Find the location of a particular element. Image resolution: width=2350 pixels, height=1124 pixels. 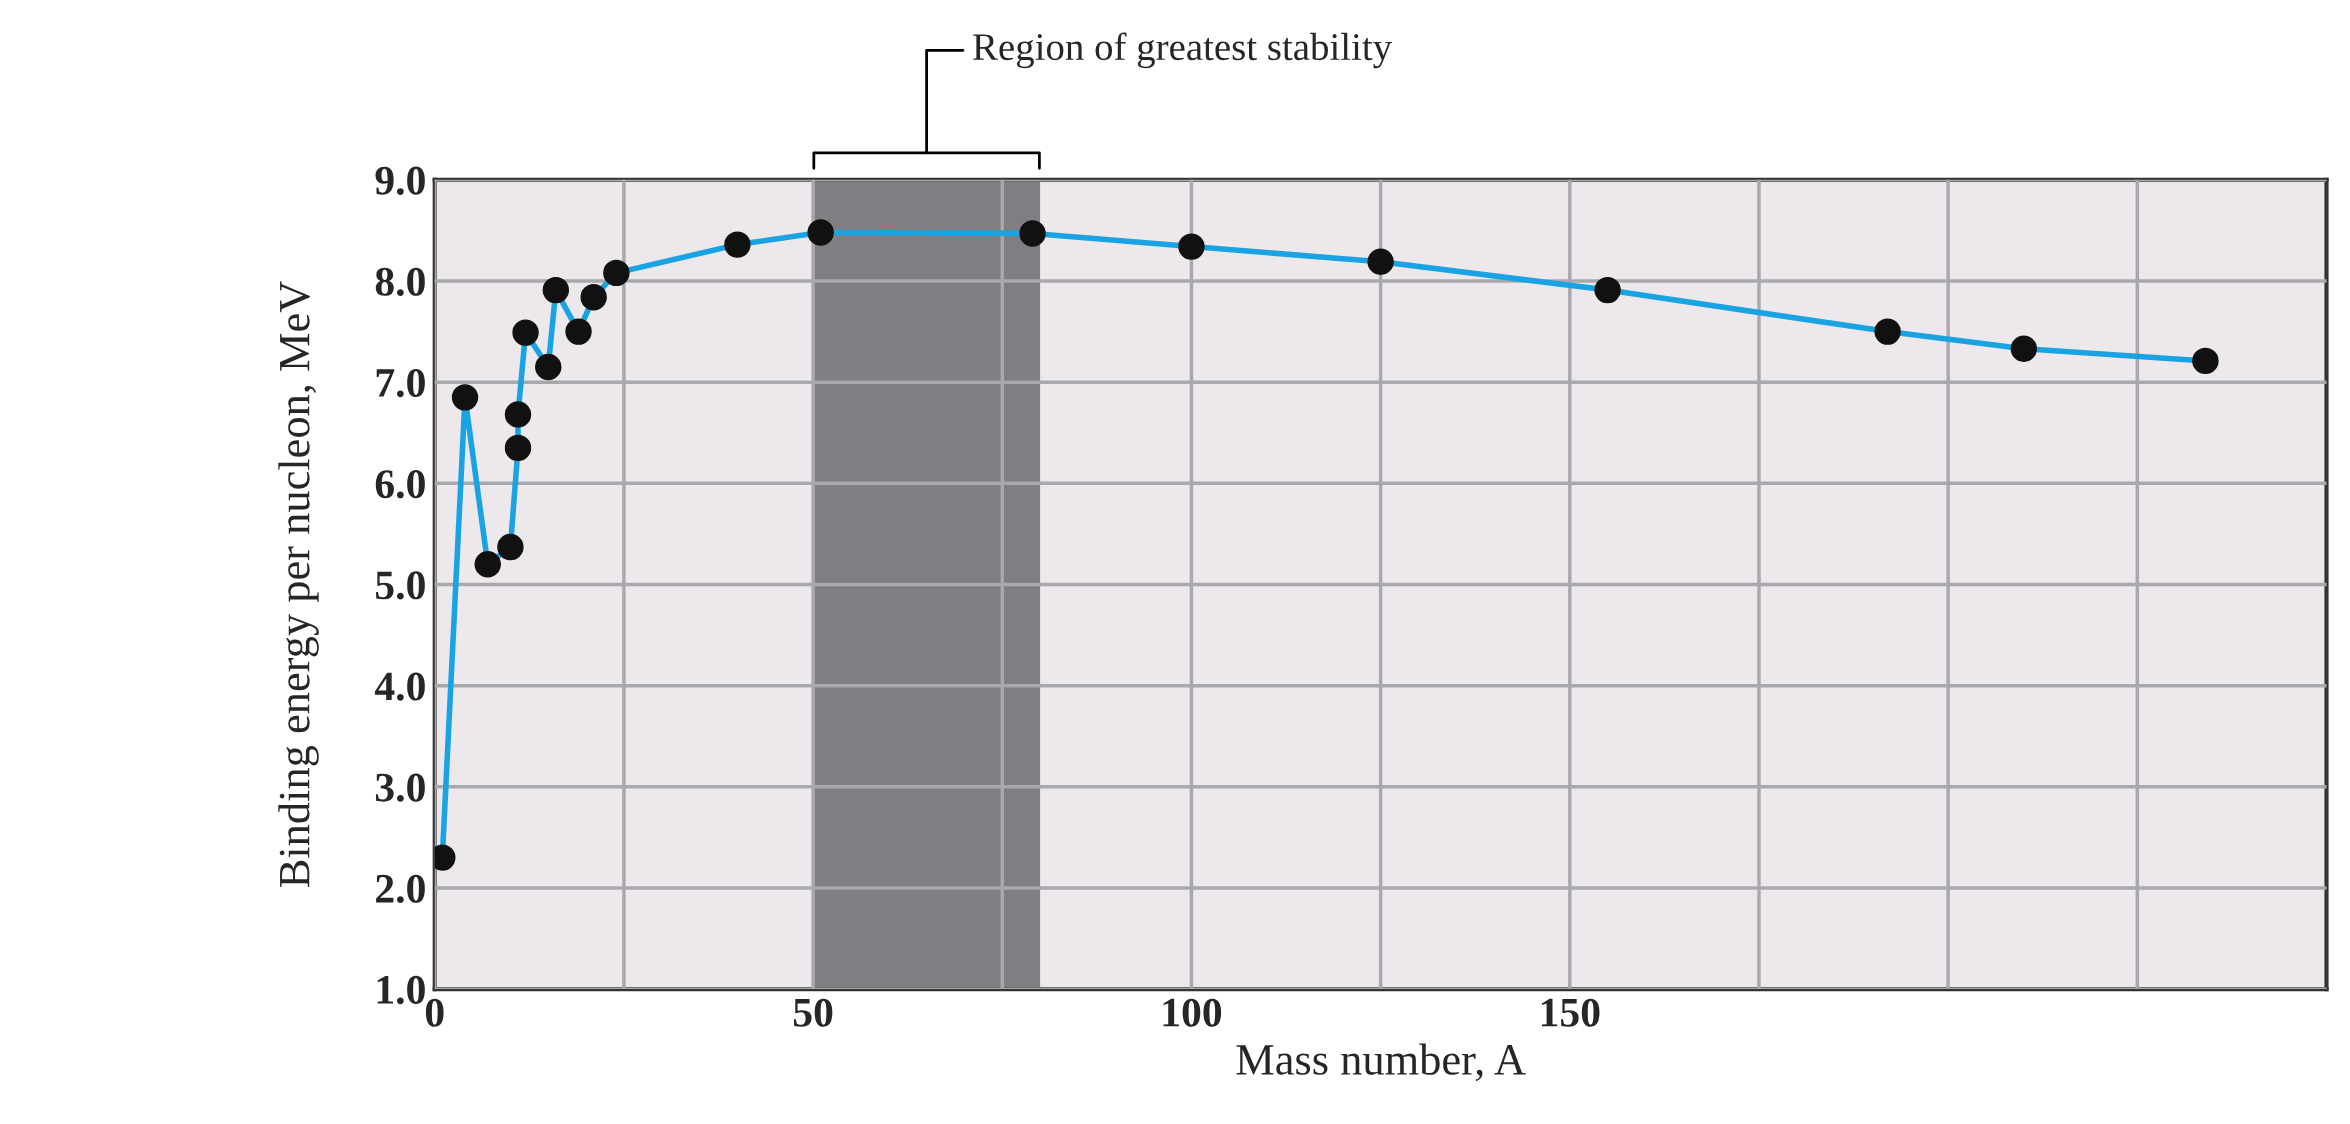

y-axis-title: Binding energy per nucleon, MeV is located at coordinates (298, 584).